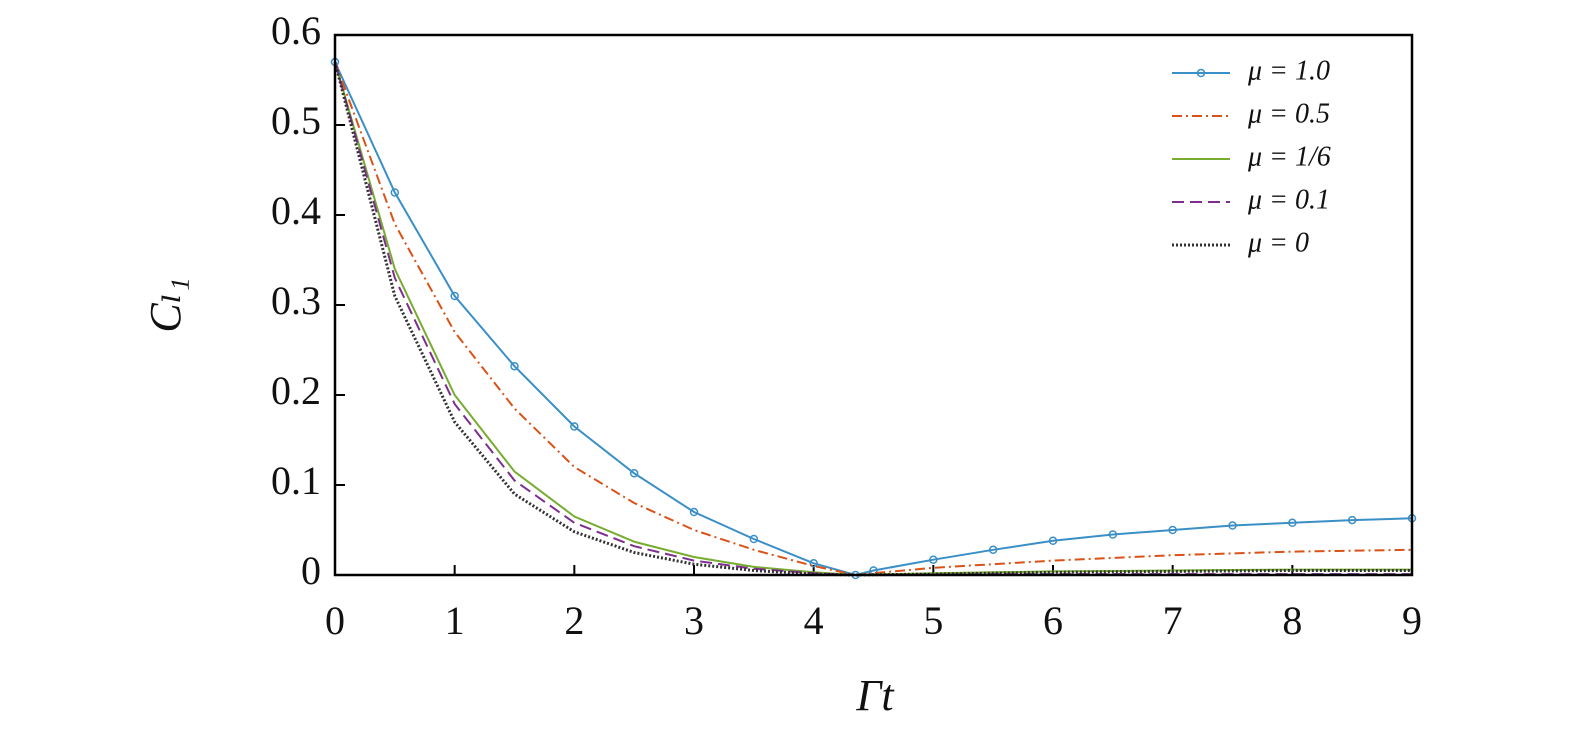 The height and width of the screenshot is (738, 1575). What do you see at coordinates (455, 620) in the screenshot?
I see `x-tick-label: 1` at bounding box center [455, 620].